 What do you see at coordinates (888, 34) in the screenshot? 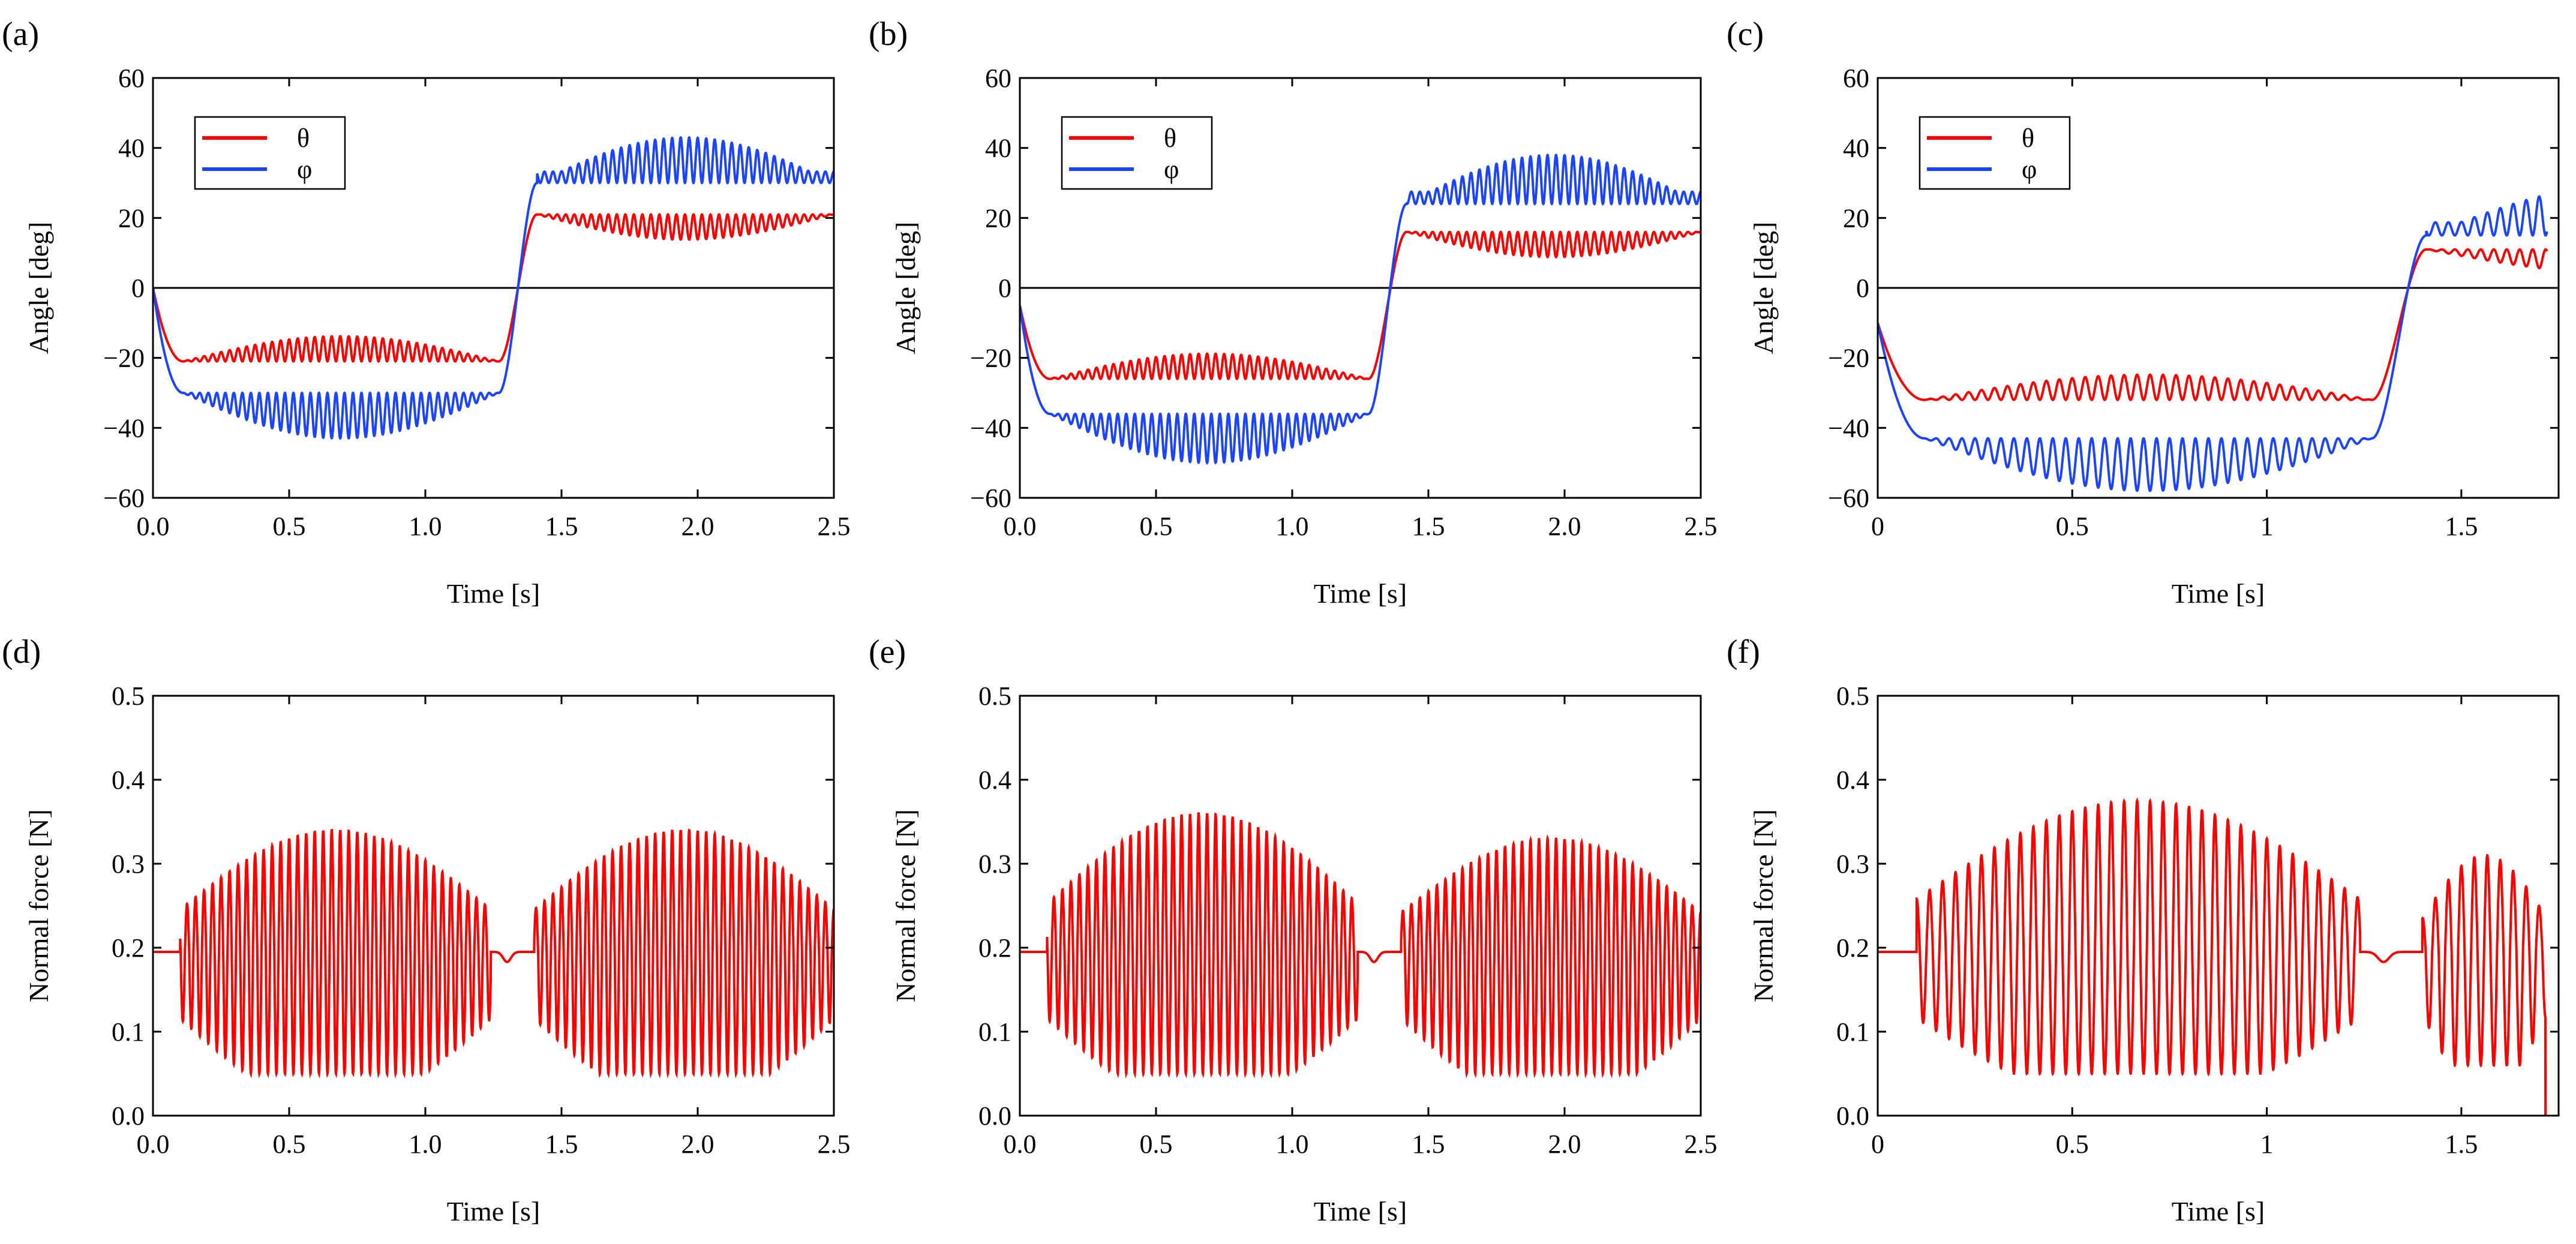
I see `panel-label: (b)` at bounding box center [888, 34].